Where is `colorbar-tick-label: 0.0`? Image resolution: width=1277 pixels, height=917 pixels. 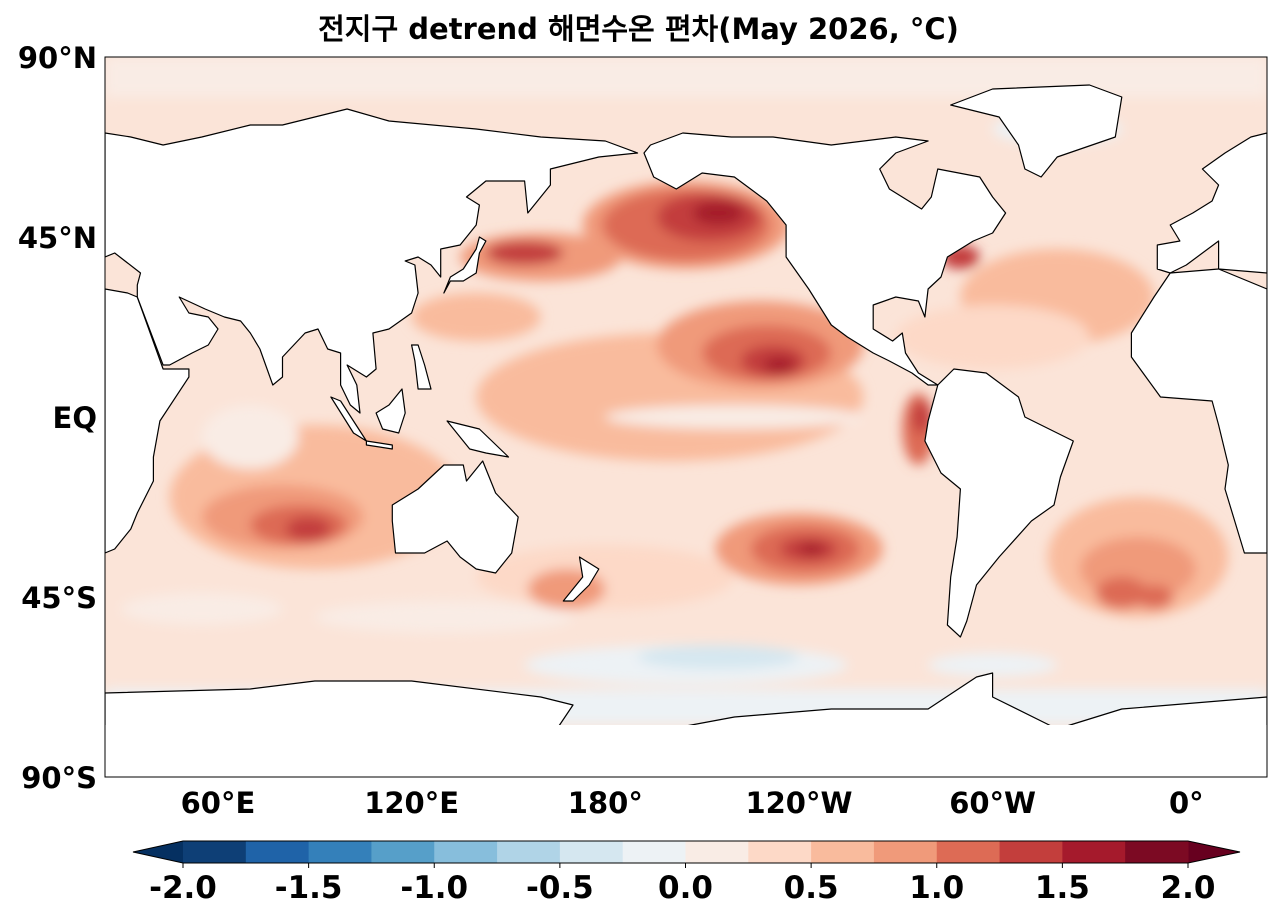 colorbar-tick-label: 0.0 is located at coordinates (685, 888).